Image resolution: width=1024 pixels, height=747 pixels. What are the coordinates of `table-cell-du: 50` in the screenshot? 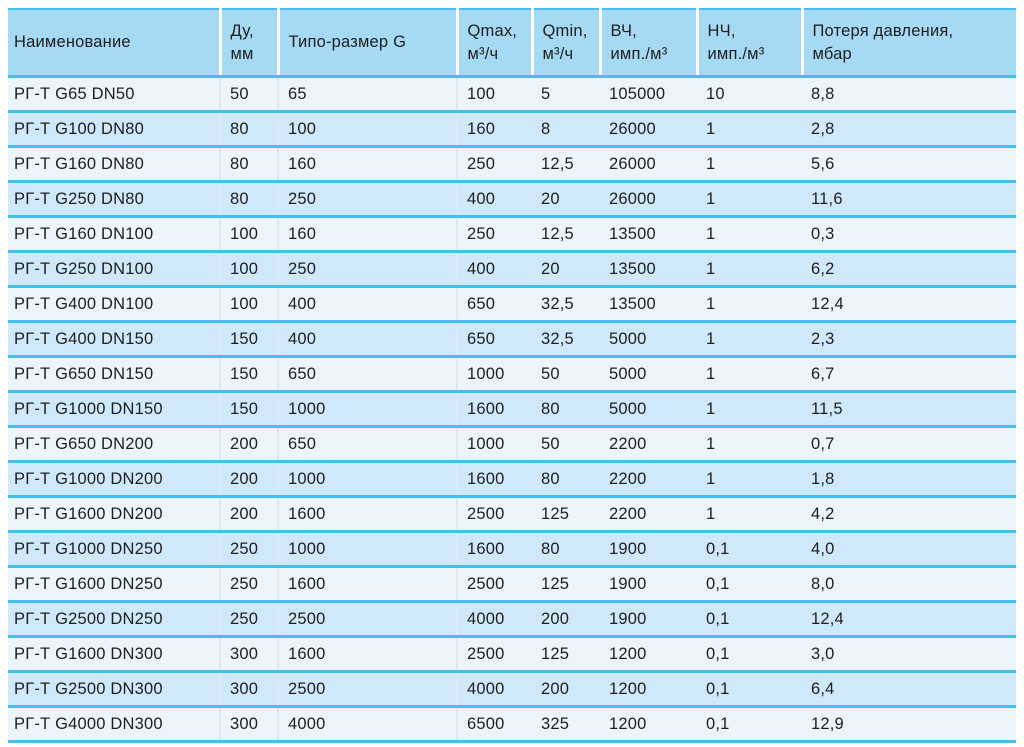 It's located at (248, 94).